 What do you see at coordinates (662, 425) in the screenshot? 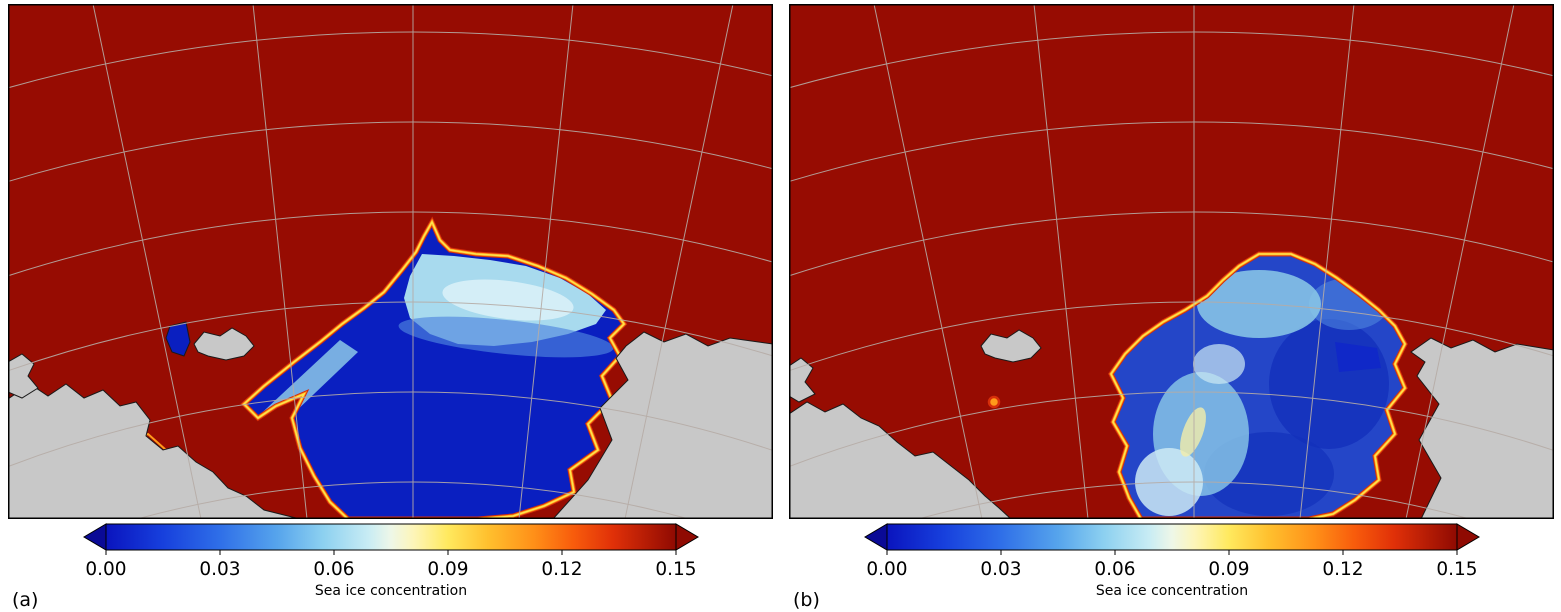
I see `landmass-right-a` at bounding box center [662, 425].